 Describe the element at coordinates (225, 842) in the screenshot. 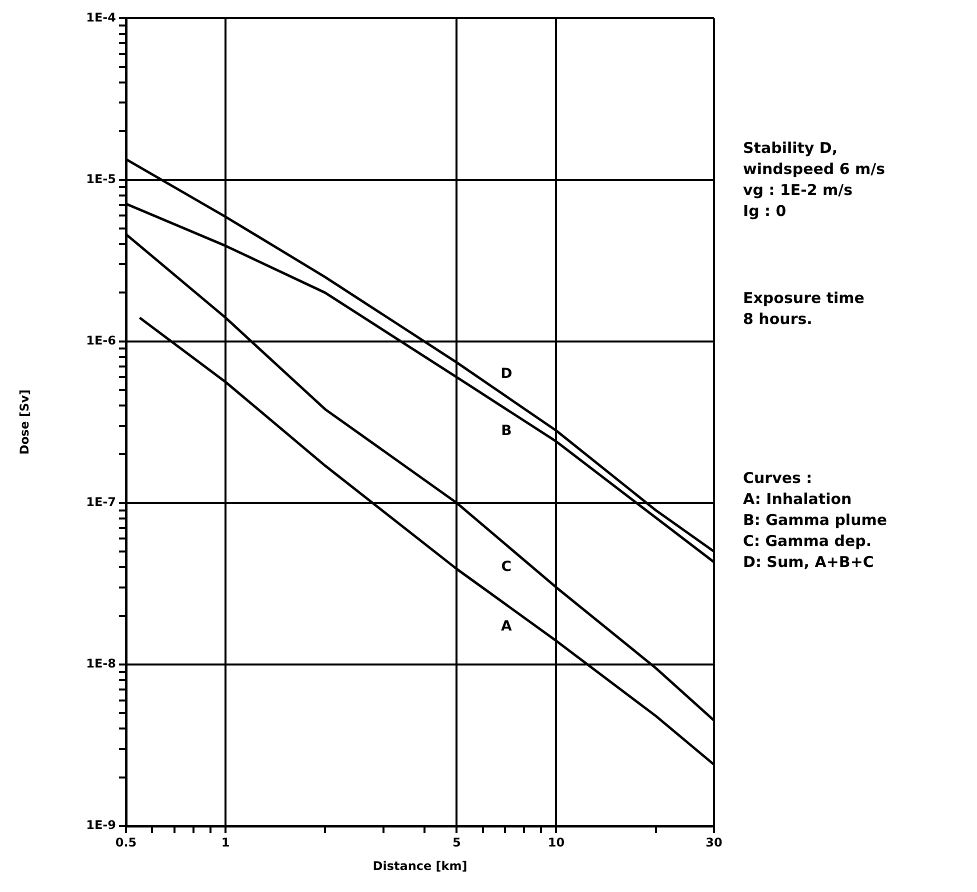

I see `x-tick-label: 1` at that location.